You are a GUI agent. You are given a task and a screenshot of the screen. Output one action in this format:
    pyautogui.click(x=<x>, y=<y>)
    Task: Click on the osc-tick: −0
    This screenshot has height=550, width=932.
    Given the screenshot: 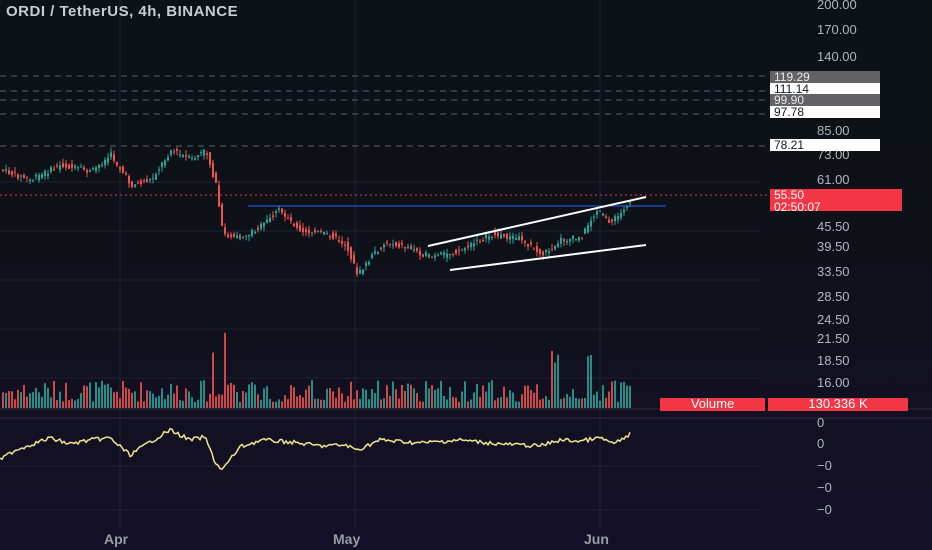 What is the action you would take?
    pyautogui.click(x=824, y=487)
    